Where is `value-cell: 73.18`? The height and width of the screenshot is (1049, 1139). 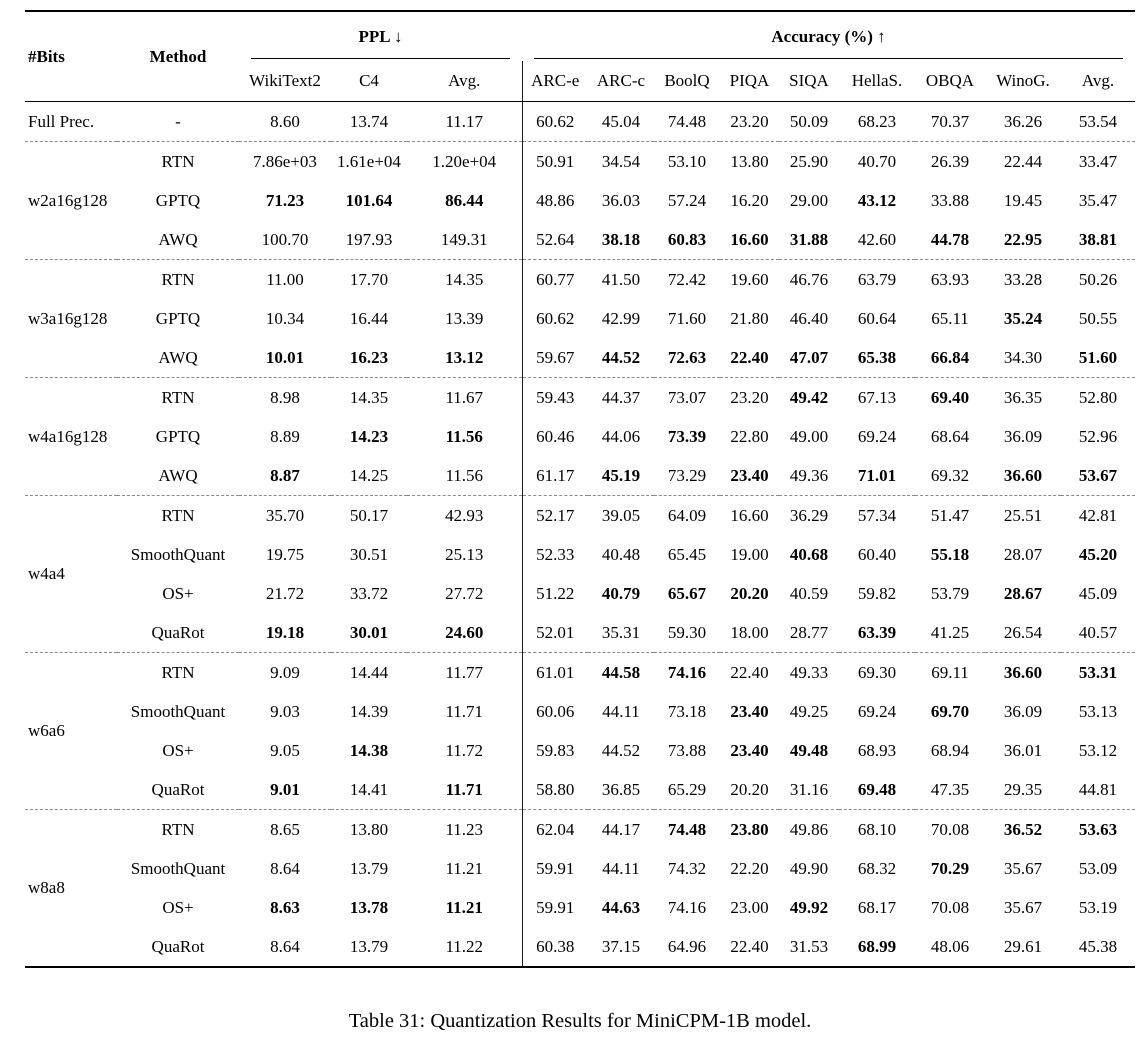 value-cell: 73.18 is located at coordinates (687, 711).